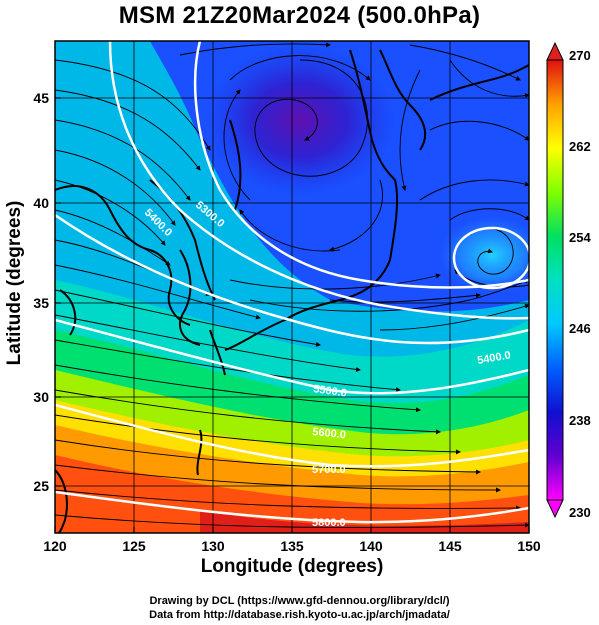 The image size is (599, 625). Describe the element at coordinates (371, 546) in the screenshot. I see `x-tick-label: 140` at that location.